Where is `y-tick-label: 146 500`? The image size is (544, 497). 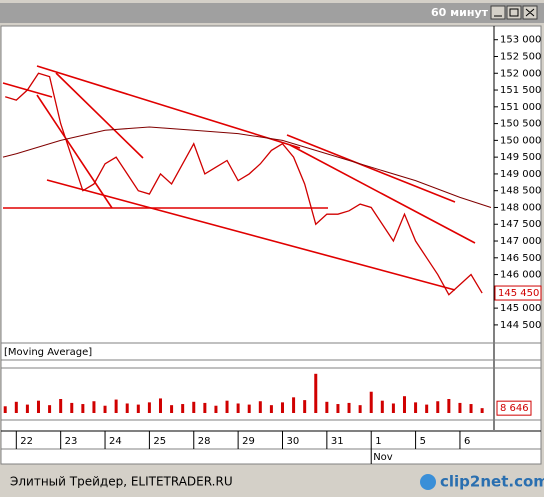 y-tick-label: 146 500 is located at coordinates (520, 258).